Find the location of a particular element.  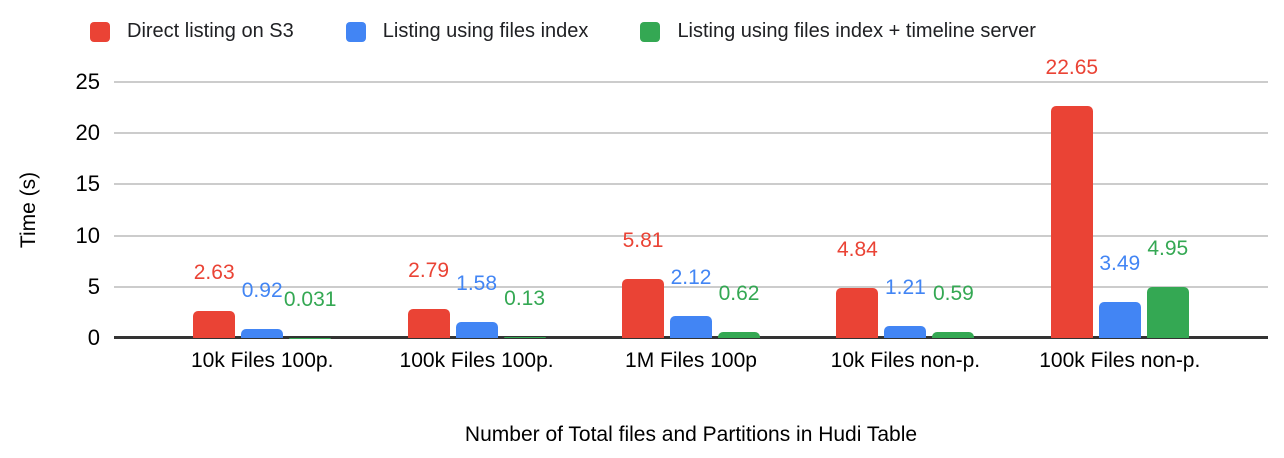

y-tick-label-5: 5 is located at coordinates (93, 286).